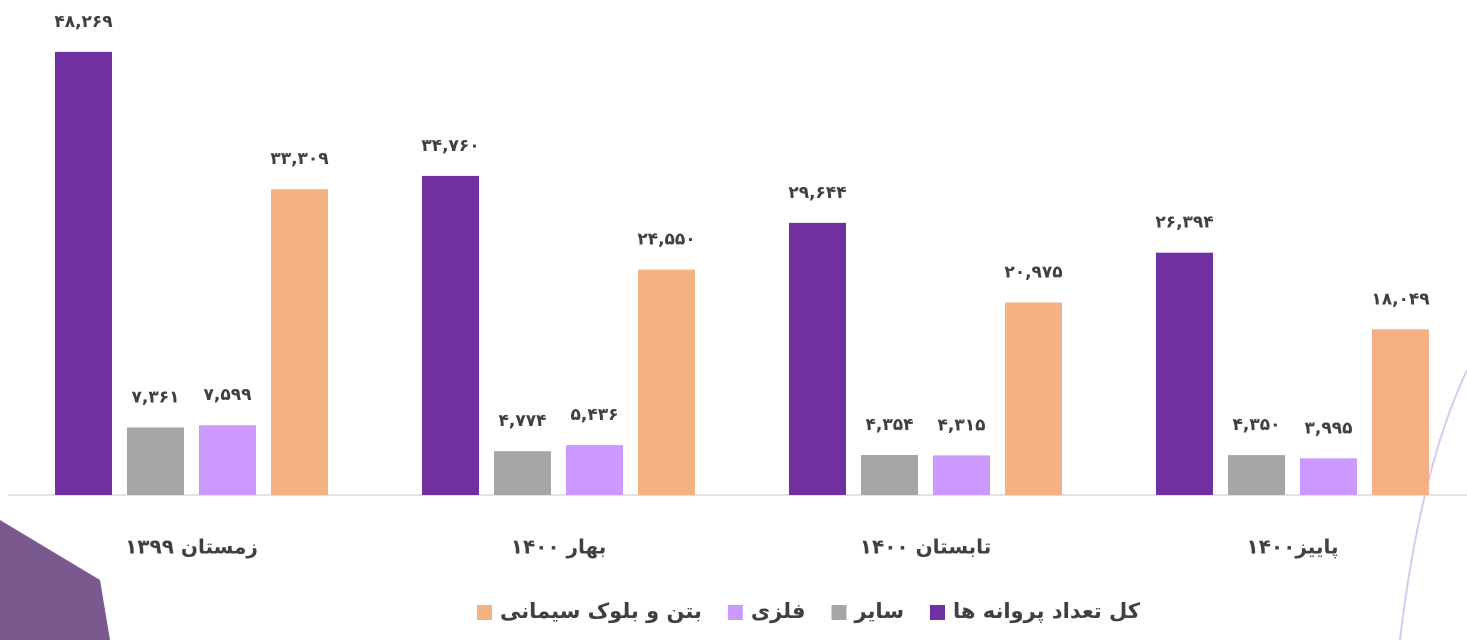 This screenshot has height=640, width=1467. I want to click on x-tick-label: زمستان ۱۳۹۹, so click(191, 547).